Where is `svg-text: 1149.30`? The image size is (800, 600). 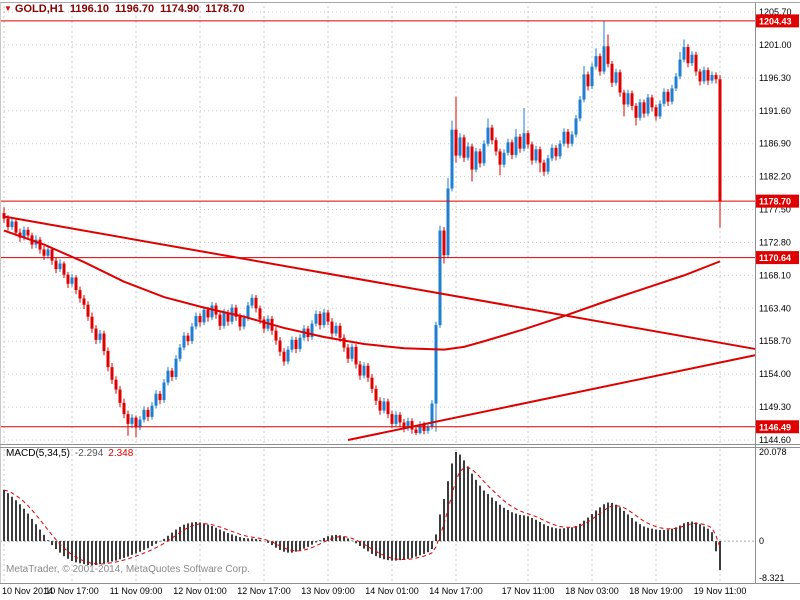
svg-text: 1149.30 is located at coordinates (775, 407).